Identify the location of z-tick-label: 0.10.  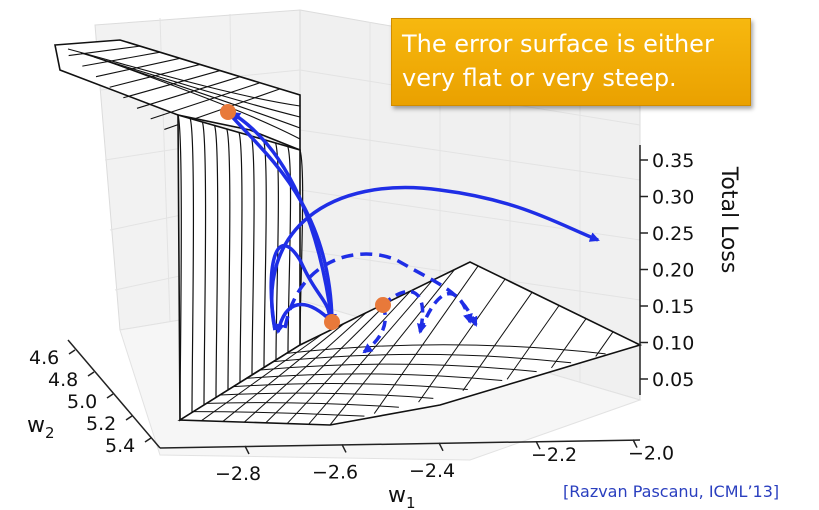
(673, 344).